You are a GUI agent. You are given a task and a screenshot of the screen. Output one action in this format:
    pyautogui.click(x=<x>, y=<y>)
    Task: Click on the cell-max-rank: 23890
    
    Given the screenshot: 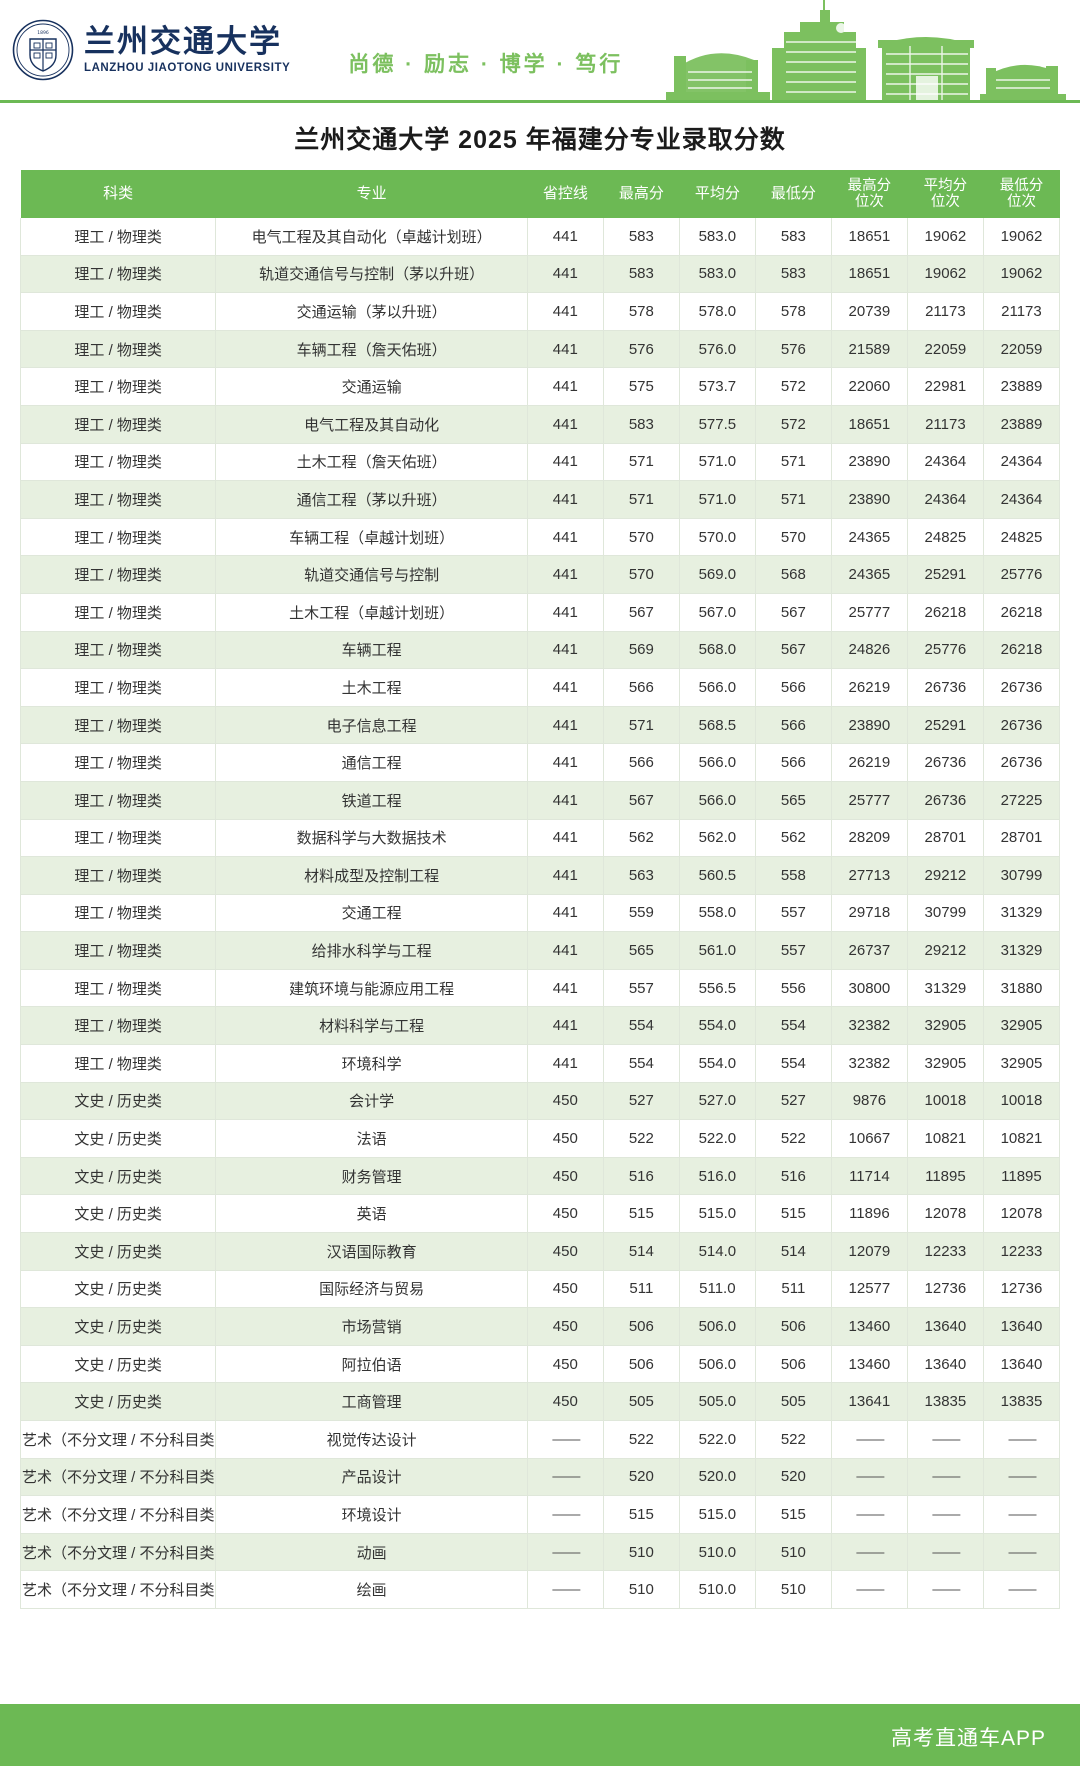 What is the action you would take?
    pyautogui.click(x=869, y=462)
    